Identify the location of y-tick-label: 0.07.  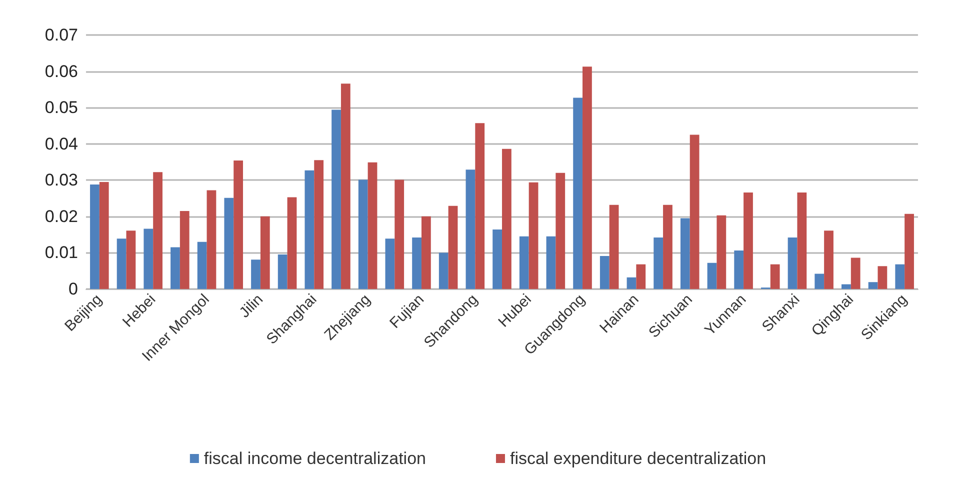
(61, 35).